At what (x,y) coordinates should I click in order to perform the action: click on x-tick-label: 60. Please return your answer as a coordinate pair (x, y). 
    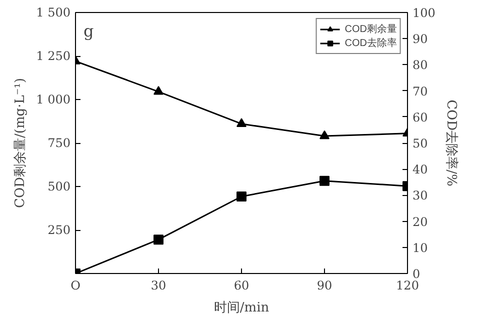
    Looking at the image, I should click on (242, 285).